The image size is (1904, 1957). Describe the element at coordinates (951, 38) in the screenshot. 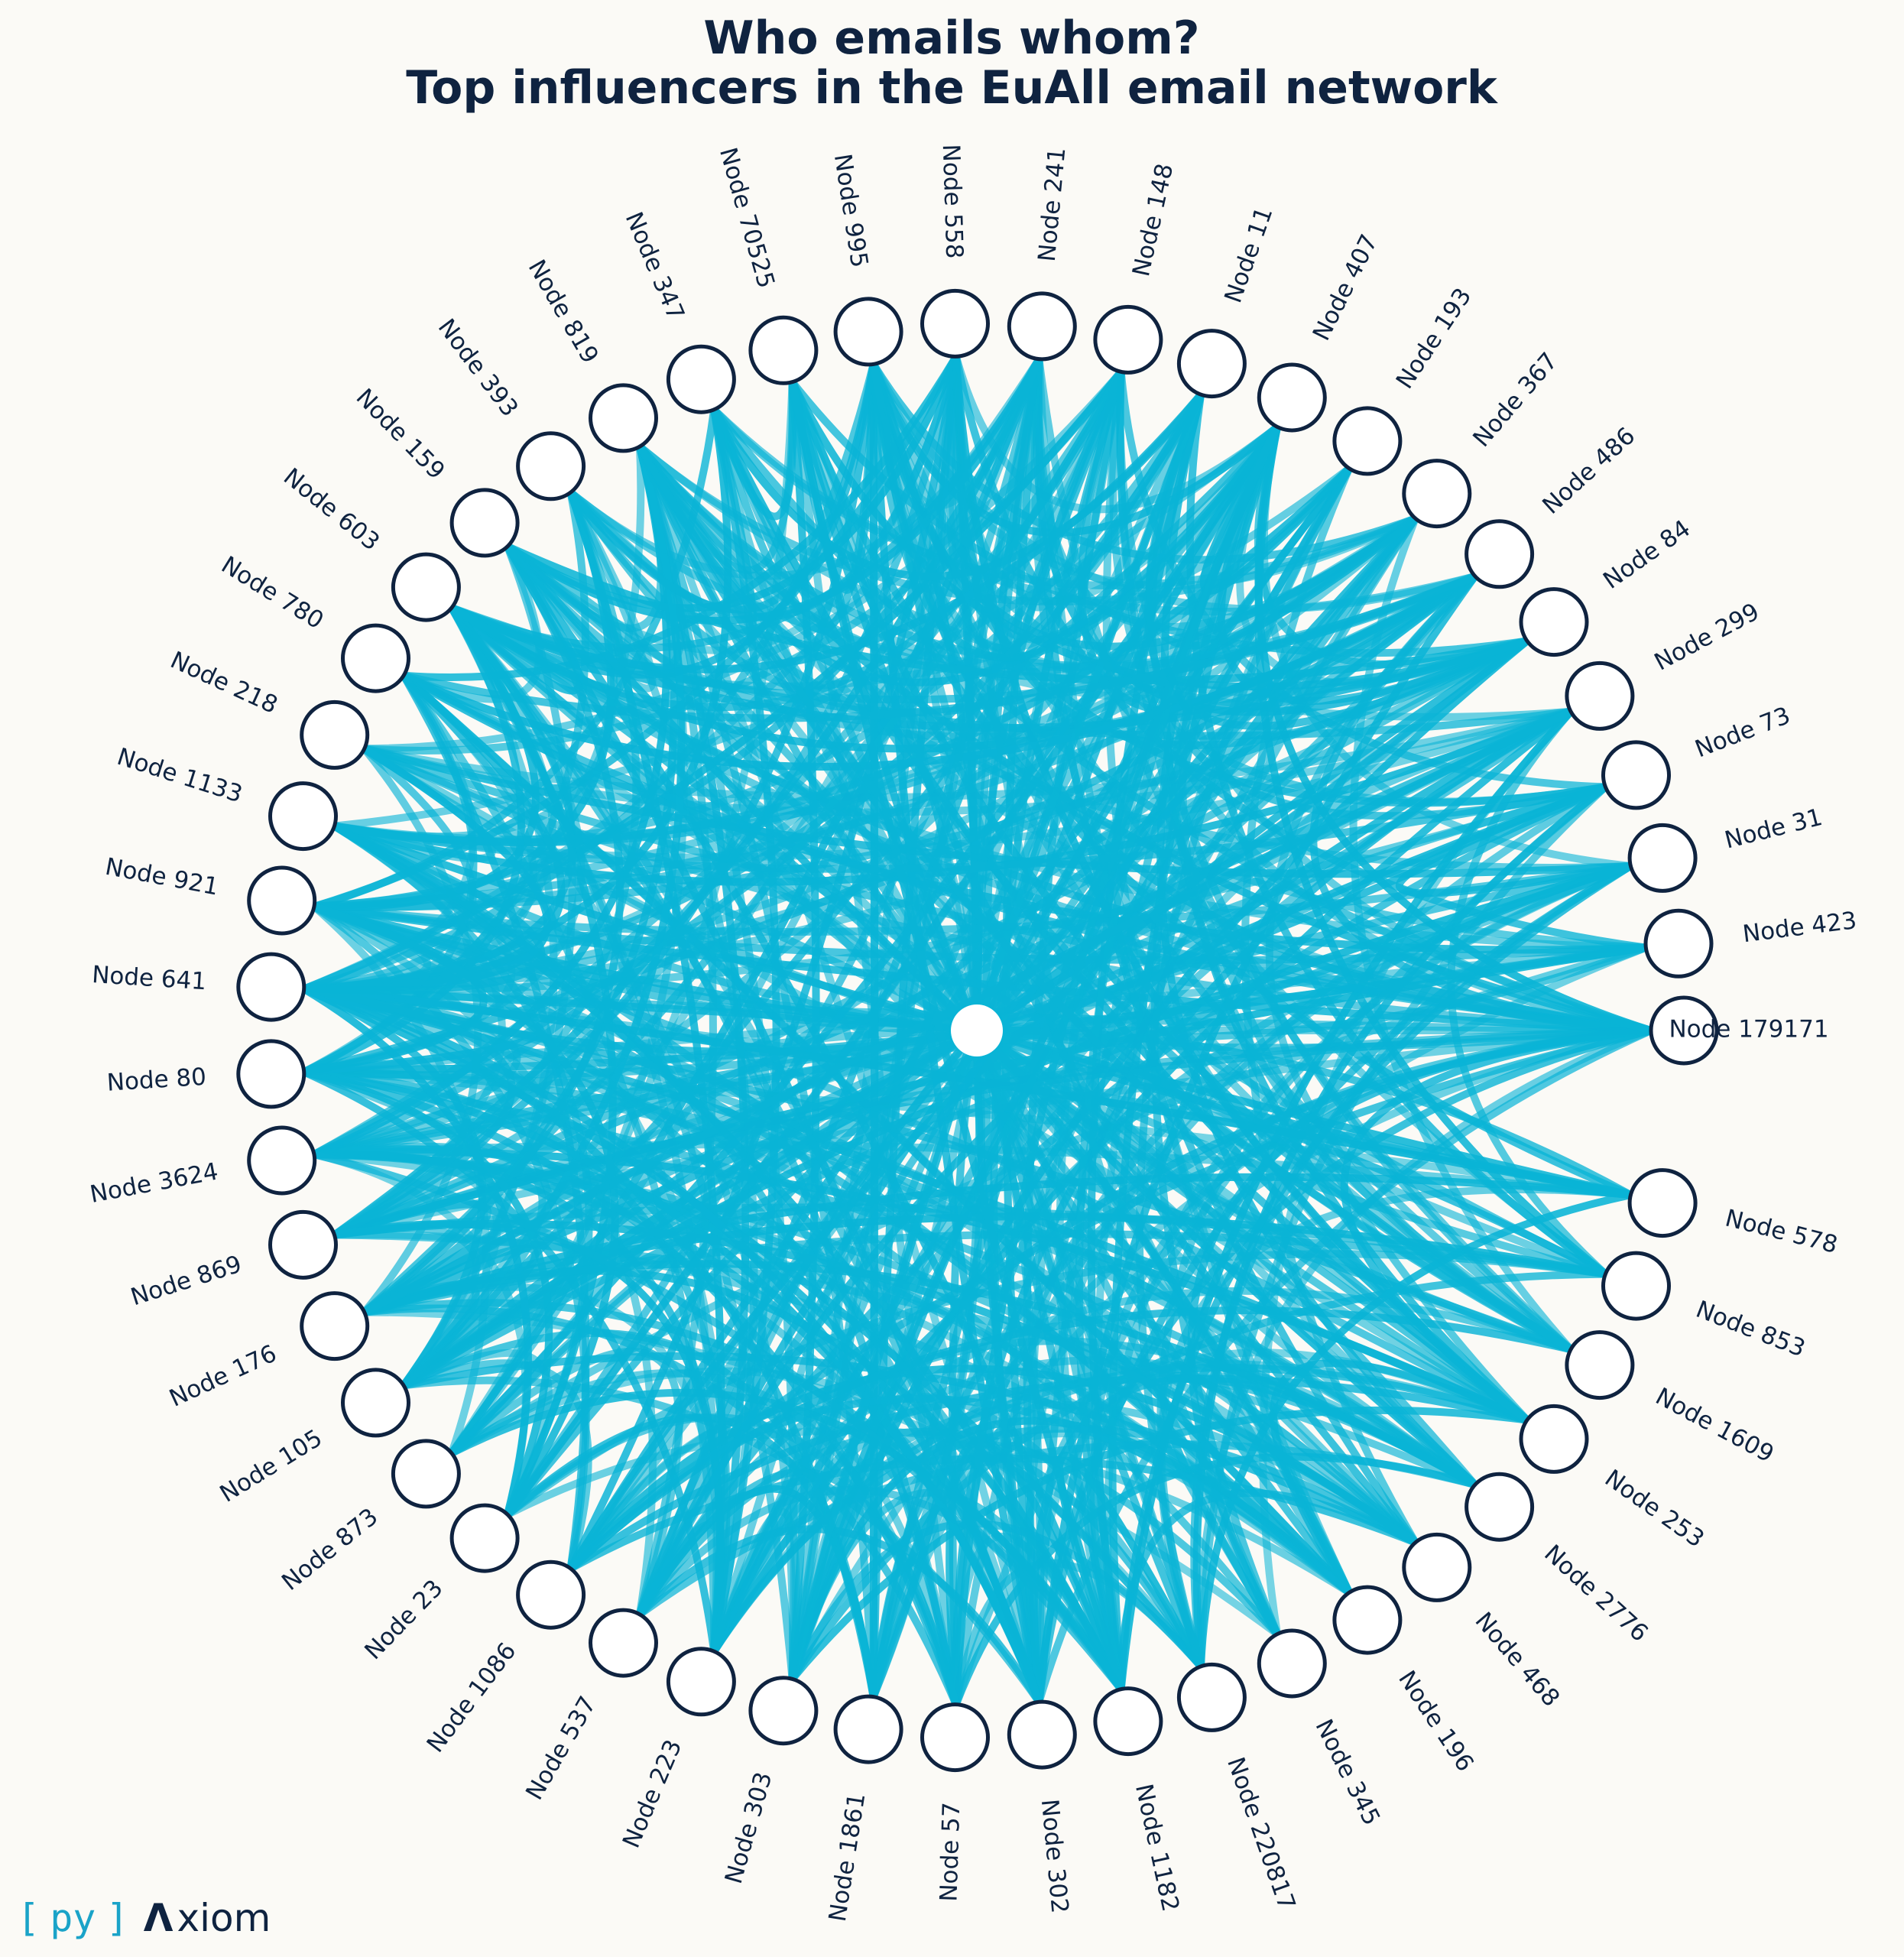

I see `chart-title-line1: Who emails whom?` at that location.